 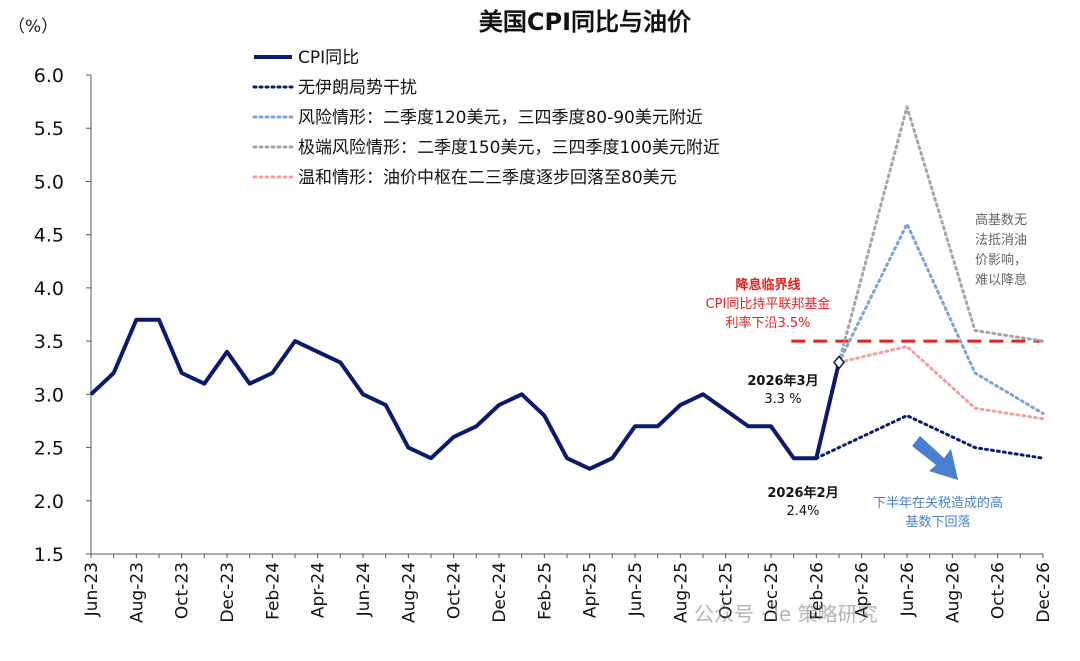 I want to click on march-annotation: 2026年3月 3.3 %, so click(x=782, y=390).